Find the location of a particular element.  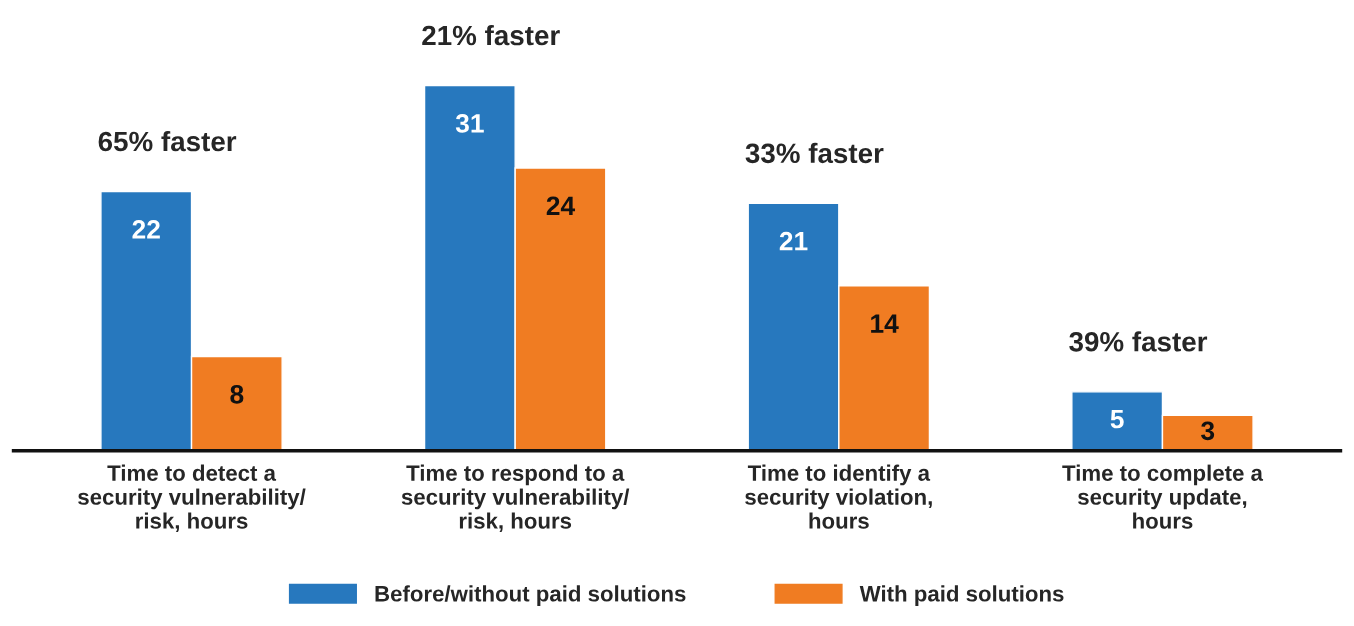

legend-label: With paid solutions is located at coordinates (961, 595).